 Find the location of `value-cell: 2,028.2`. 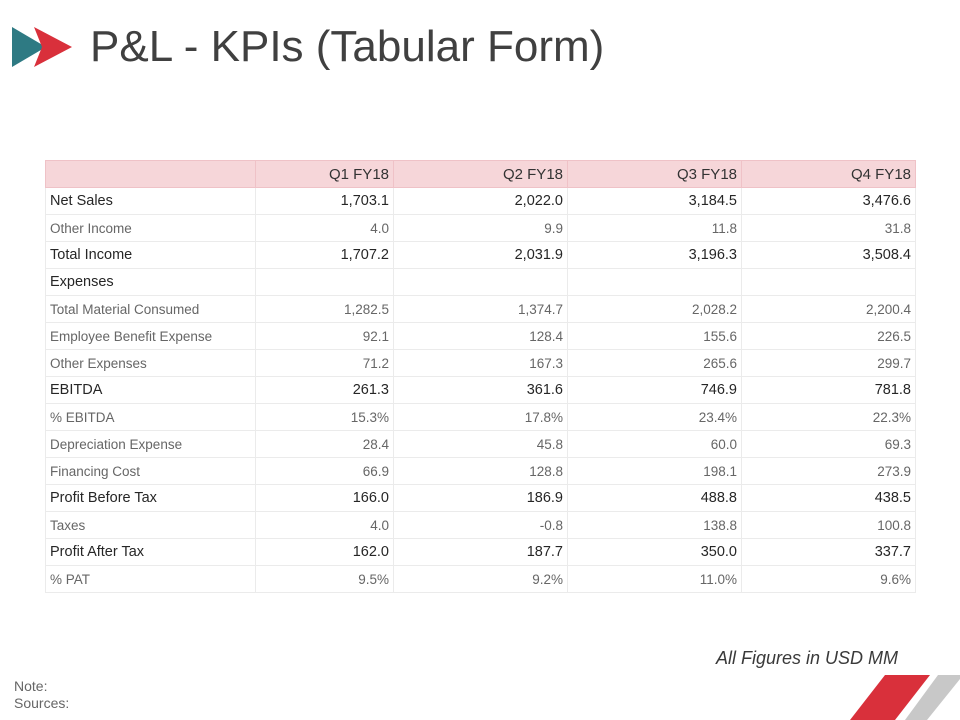

value-cell: 2,028.2 is located at coordinates (654, 309).